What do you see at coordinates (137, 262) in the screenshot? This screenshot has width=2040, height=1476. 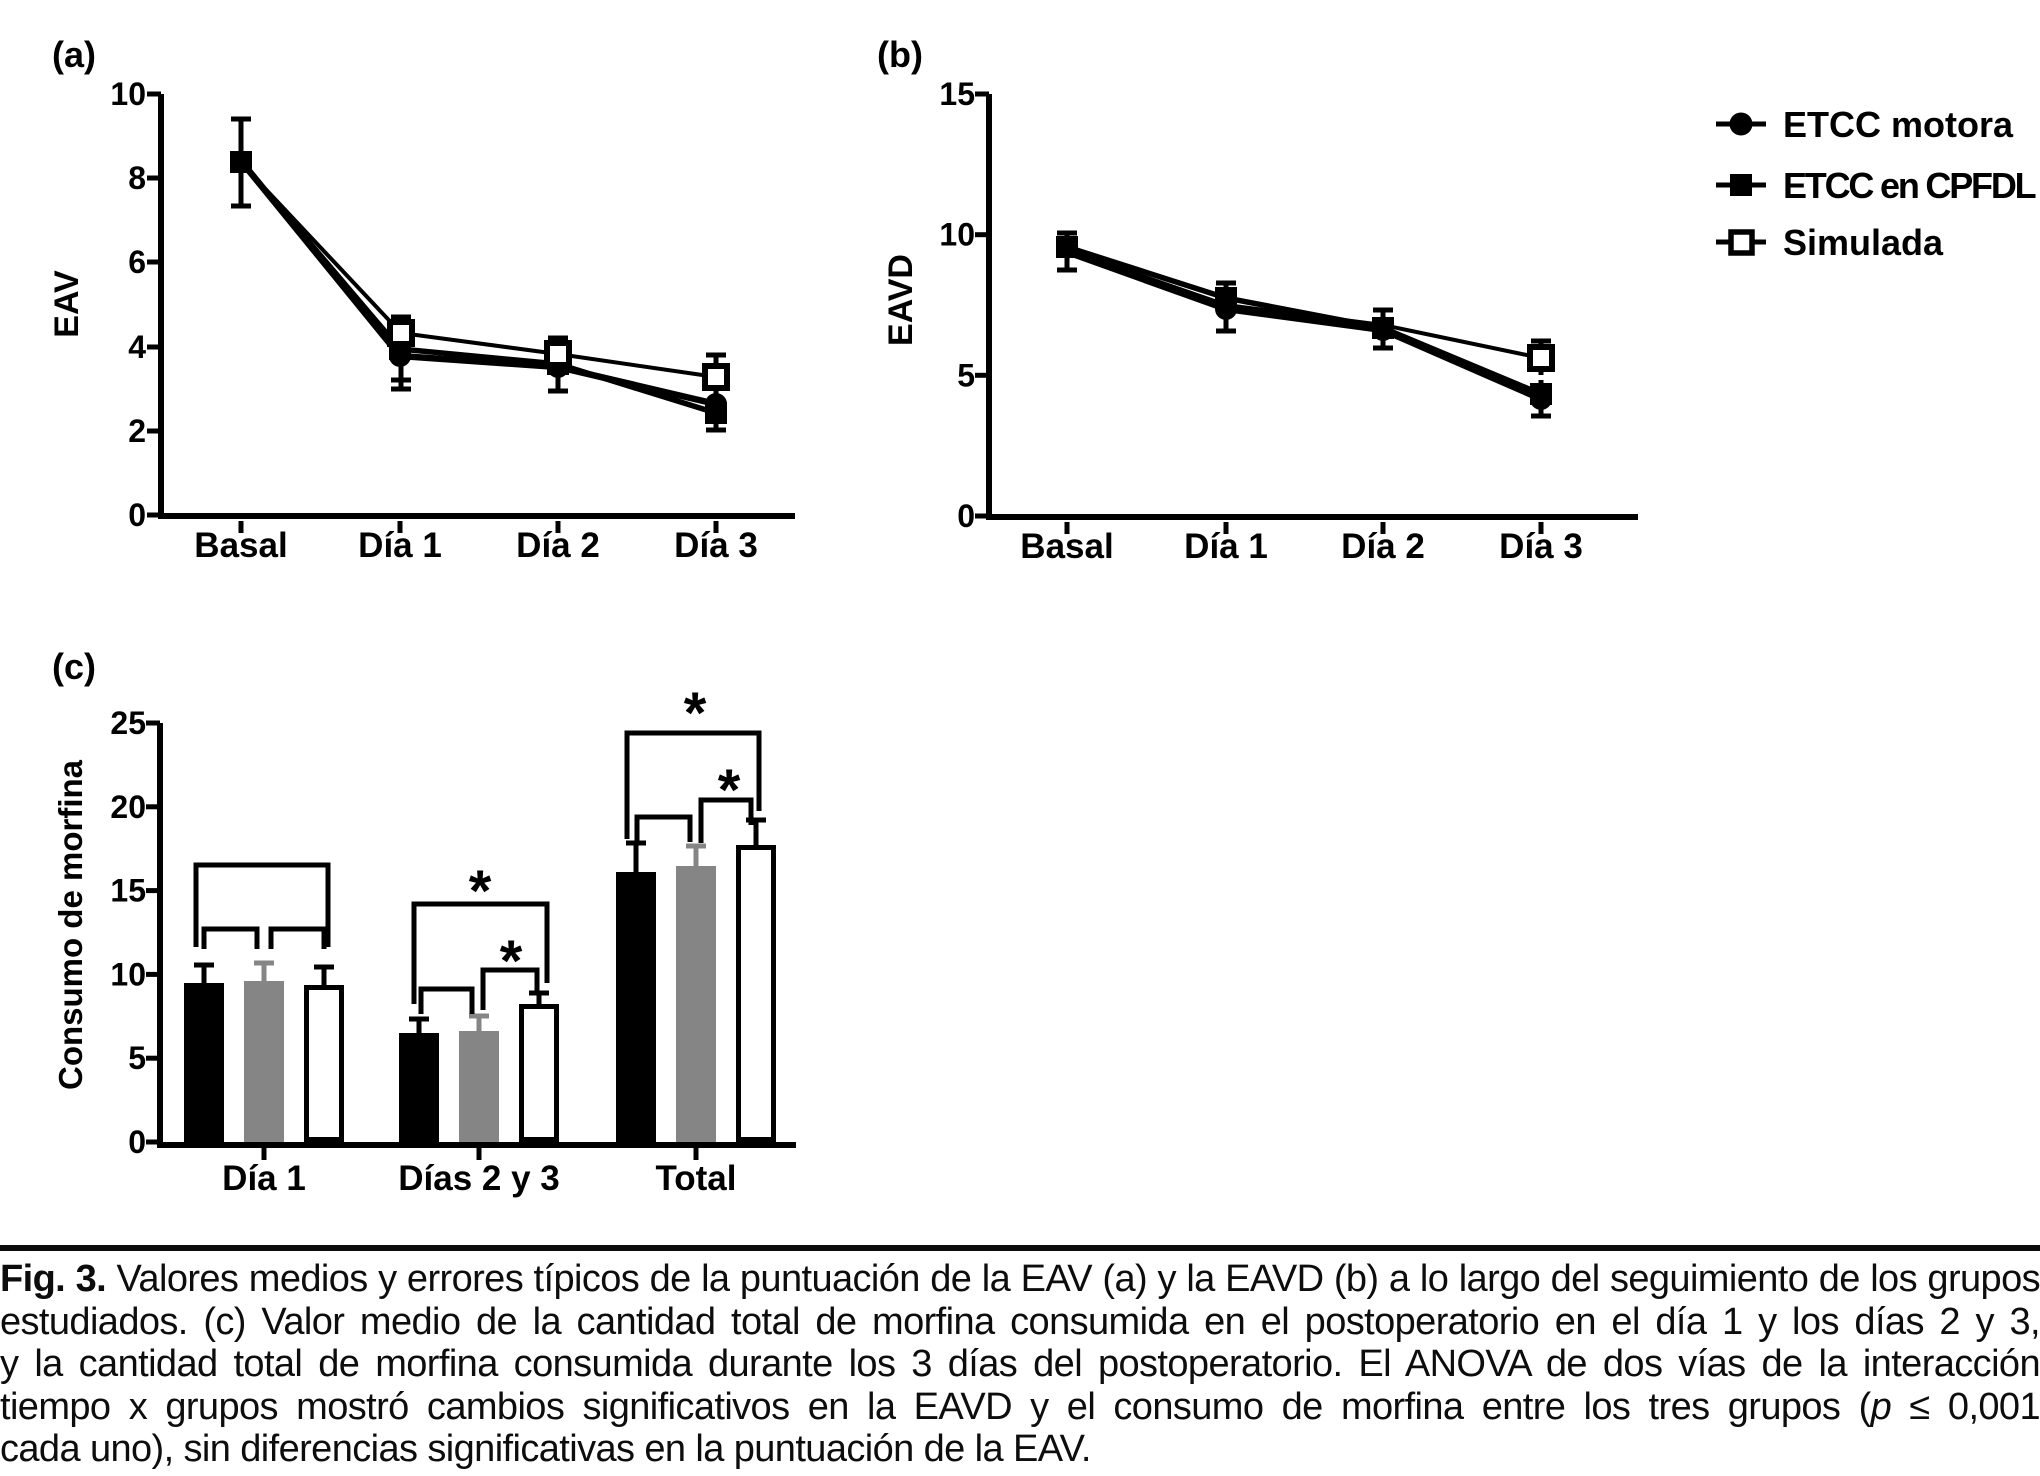 I see `svg-text: 6` at bounding box center [137, 262].